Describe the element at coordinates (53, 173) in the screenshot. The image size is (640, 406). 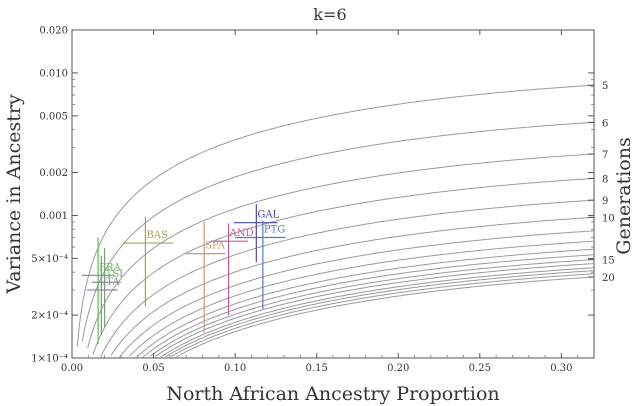
I see `y-tick-label: 0.002` at that location.